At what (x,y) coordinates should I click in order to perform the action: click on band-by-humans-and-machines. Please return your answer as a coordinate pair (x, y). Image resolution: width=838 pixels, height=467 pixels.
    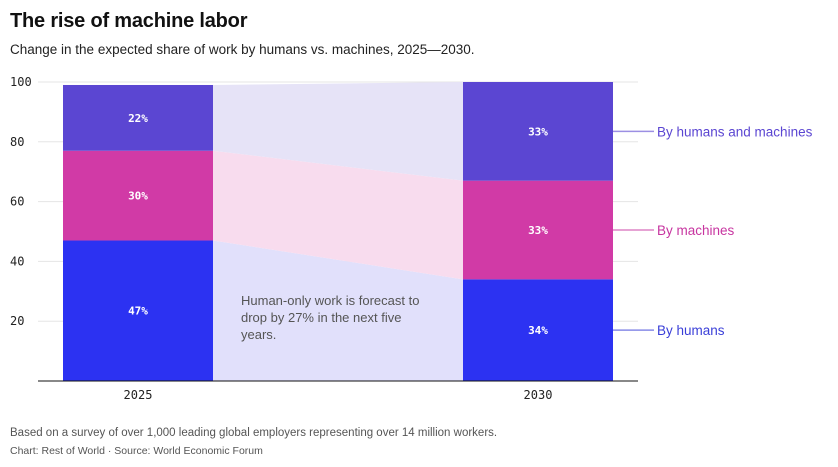
    Looking at the image, I should click on (338, 131).